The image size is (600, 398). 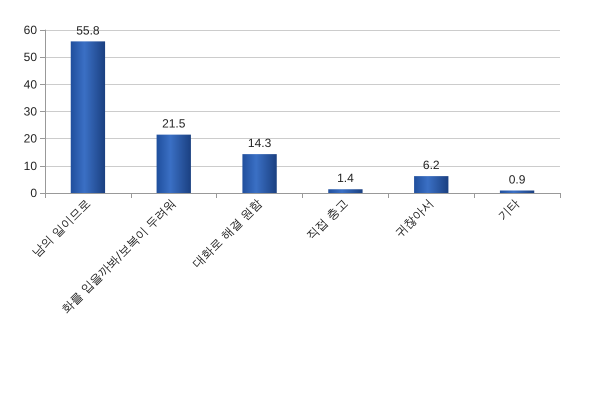 I want to click on y-tick-label: 60, so click(x=31, y=30).